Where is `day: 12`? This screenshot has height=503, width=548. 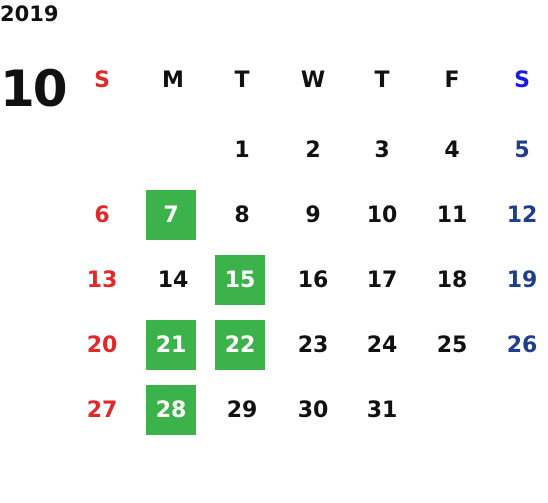 day: 12 is located at coordinates (522, 215).